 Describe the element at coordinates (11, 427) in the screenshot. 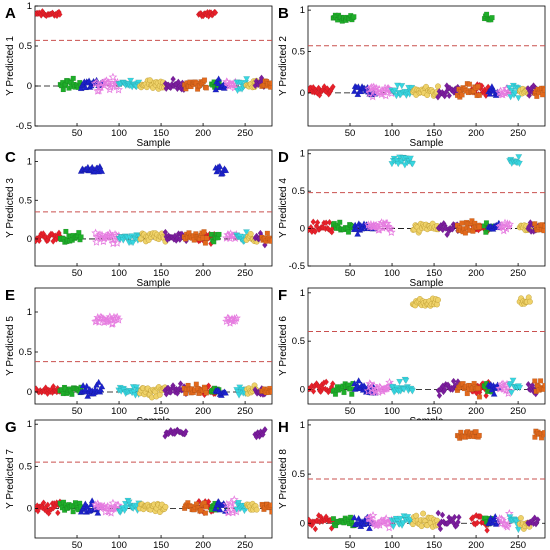

I see `panel-label: G` at that location.